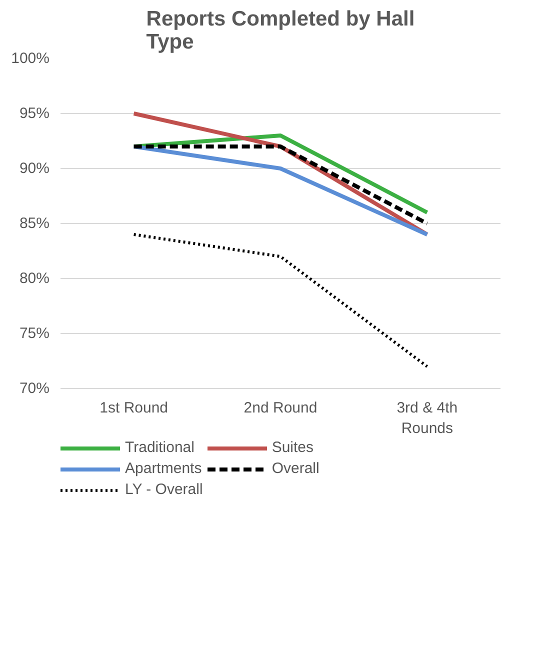  Describe the element at coordinates (159, 447) in the screenshot. I see `legend-label: Traditional` at that location.